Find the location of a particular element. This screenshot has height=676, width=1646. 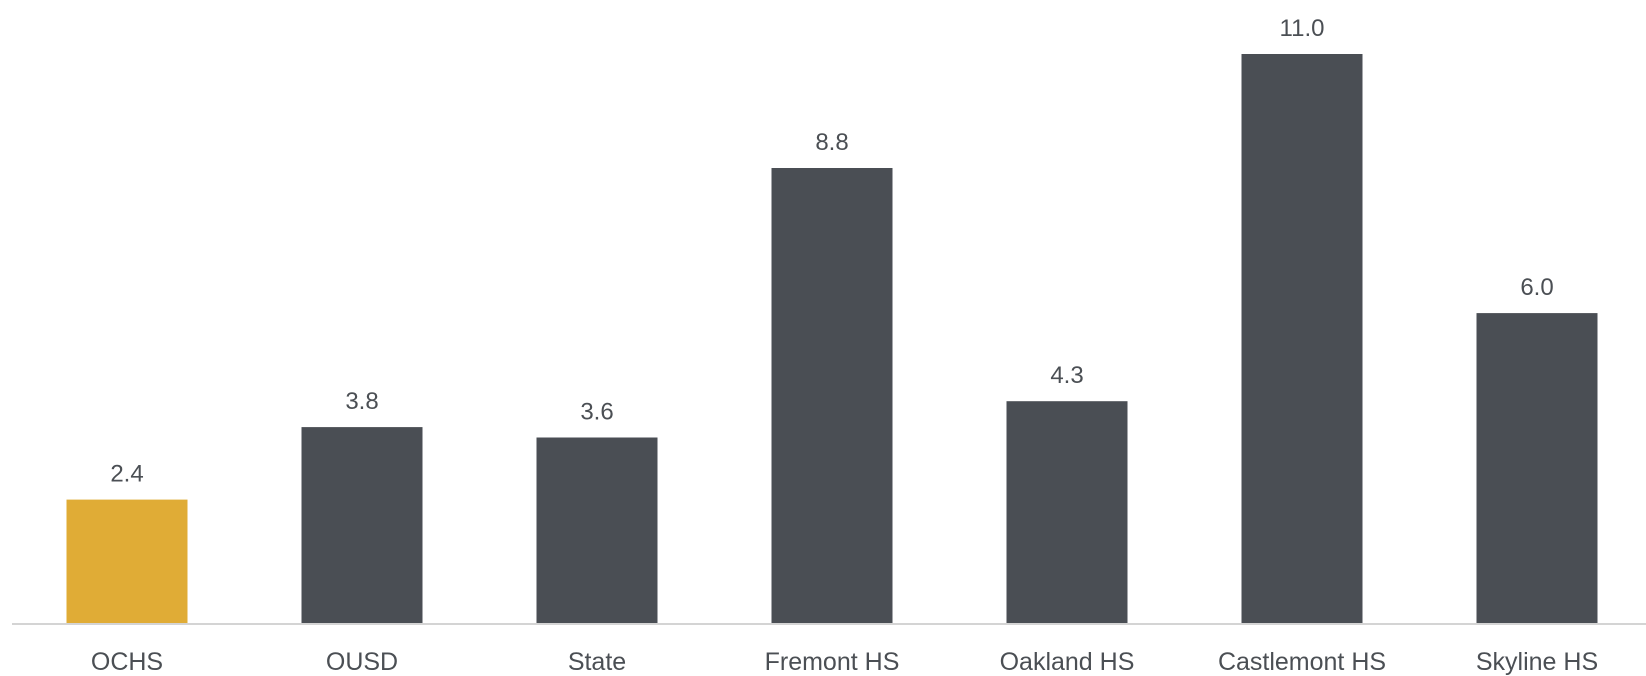

value-label: 2.4 is located at coordinates (126, 474).